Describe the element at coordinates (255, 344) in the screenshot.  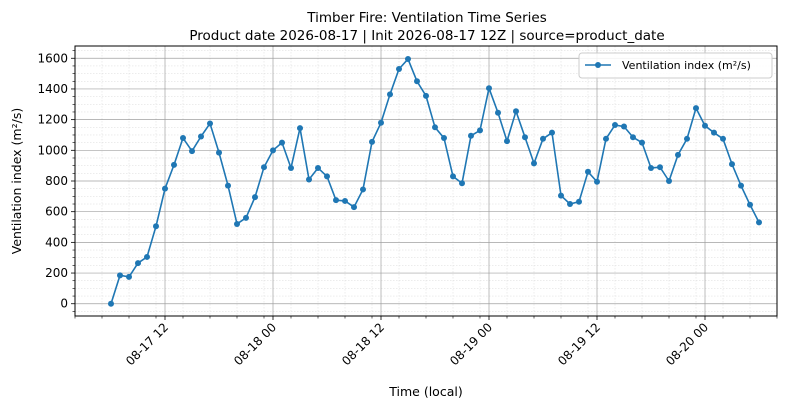
I see `x-tick-label: 08-18 00` at that location.